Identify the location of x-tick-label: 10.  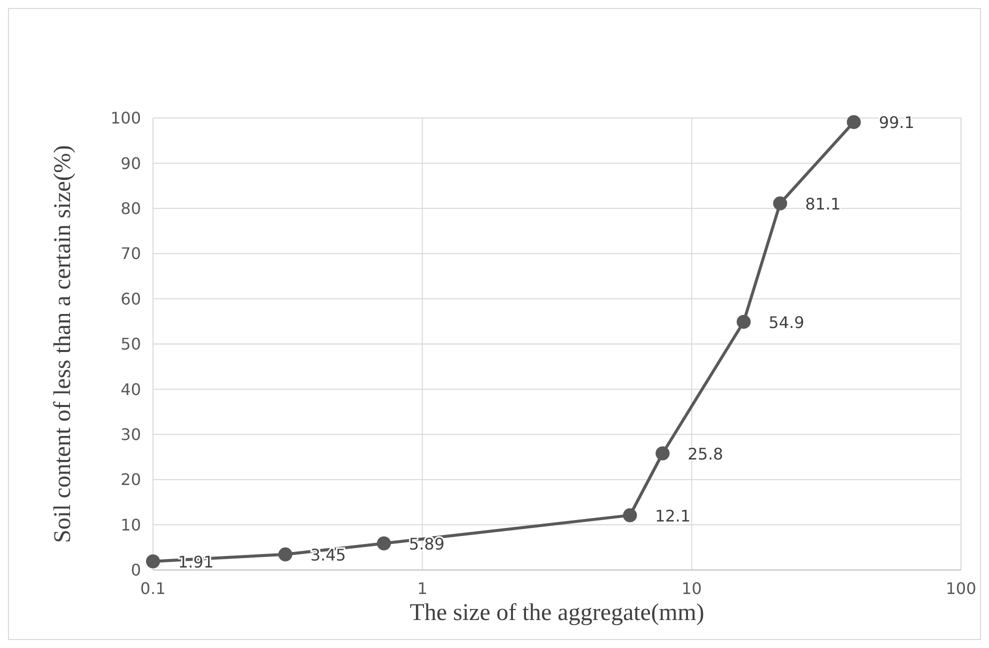
(691, 588).